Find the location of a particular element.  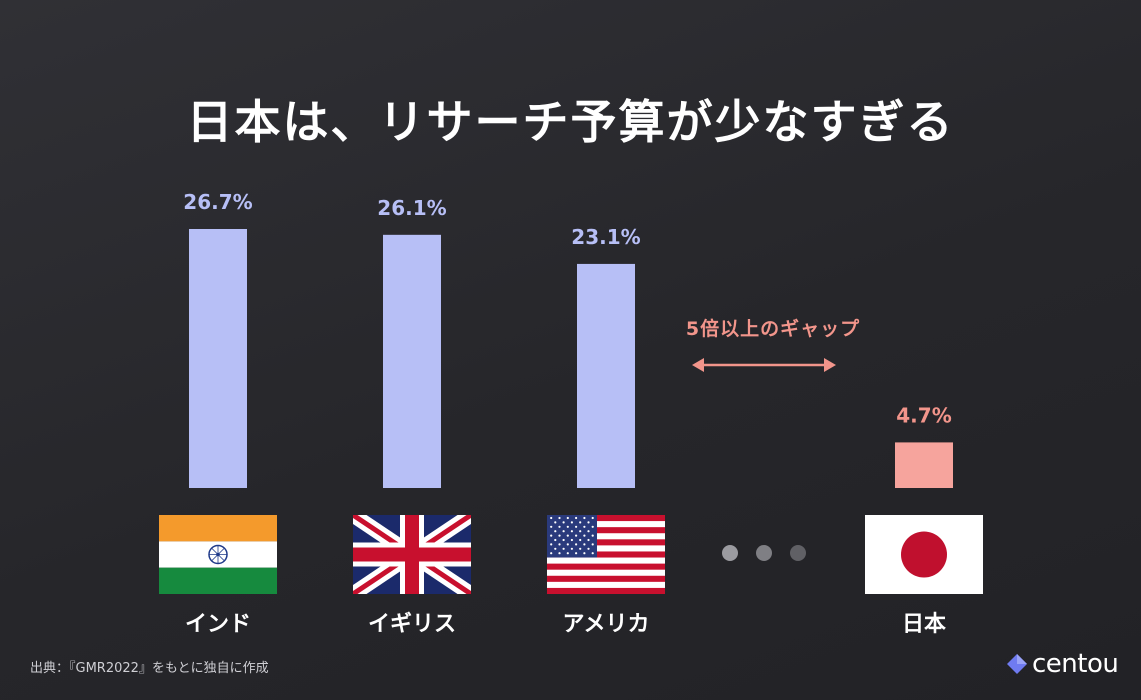

value-label-3: 4.7% is located at coordinates (923, 415).